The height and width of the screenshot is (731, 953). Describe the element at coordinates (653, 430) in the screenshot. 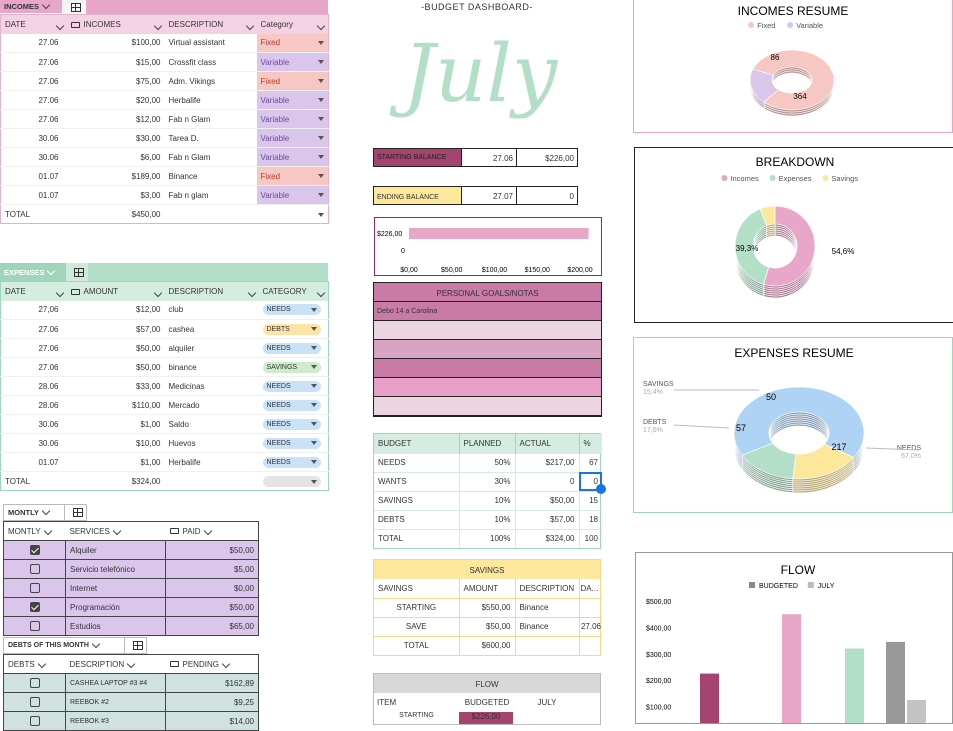

I see `side-label-pct: 17,6%` at that location.